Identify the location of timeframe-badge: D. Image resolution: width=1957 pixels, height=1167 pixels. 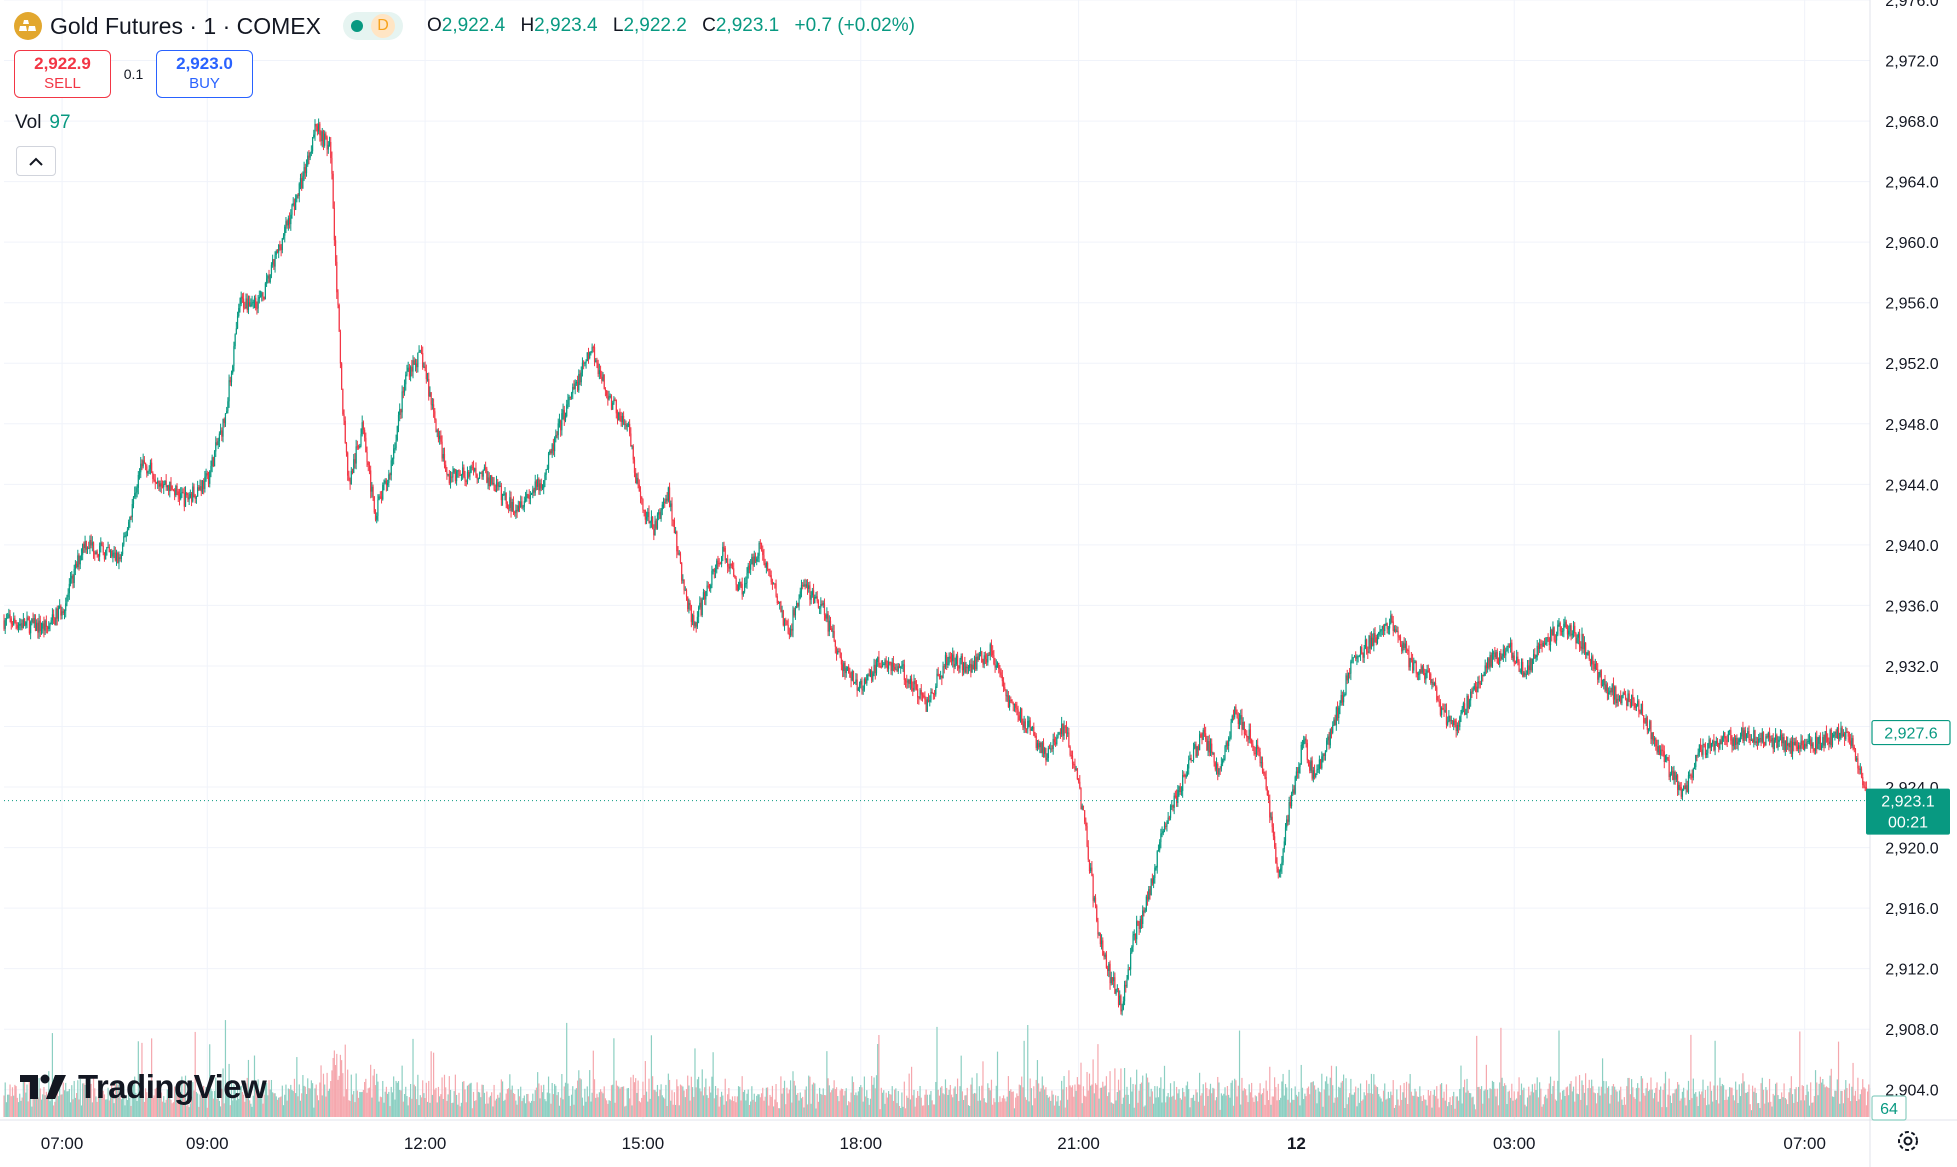
(382, 26).